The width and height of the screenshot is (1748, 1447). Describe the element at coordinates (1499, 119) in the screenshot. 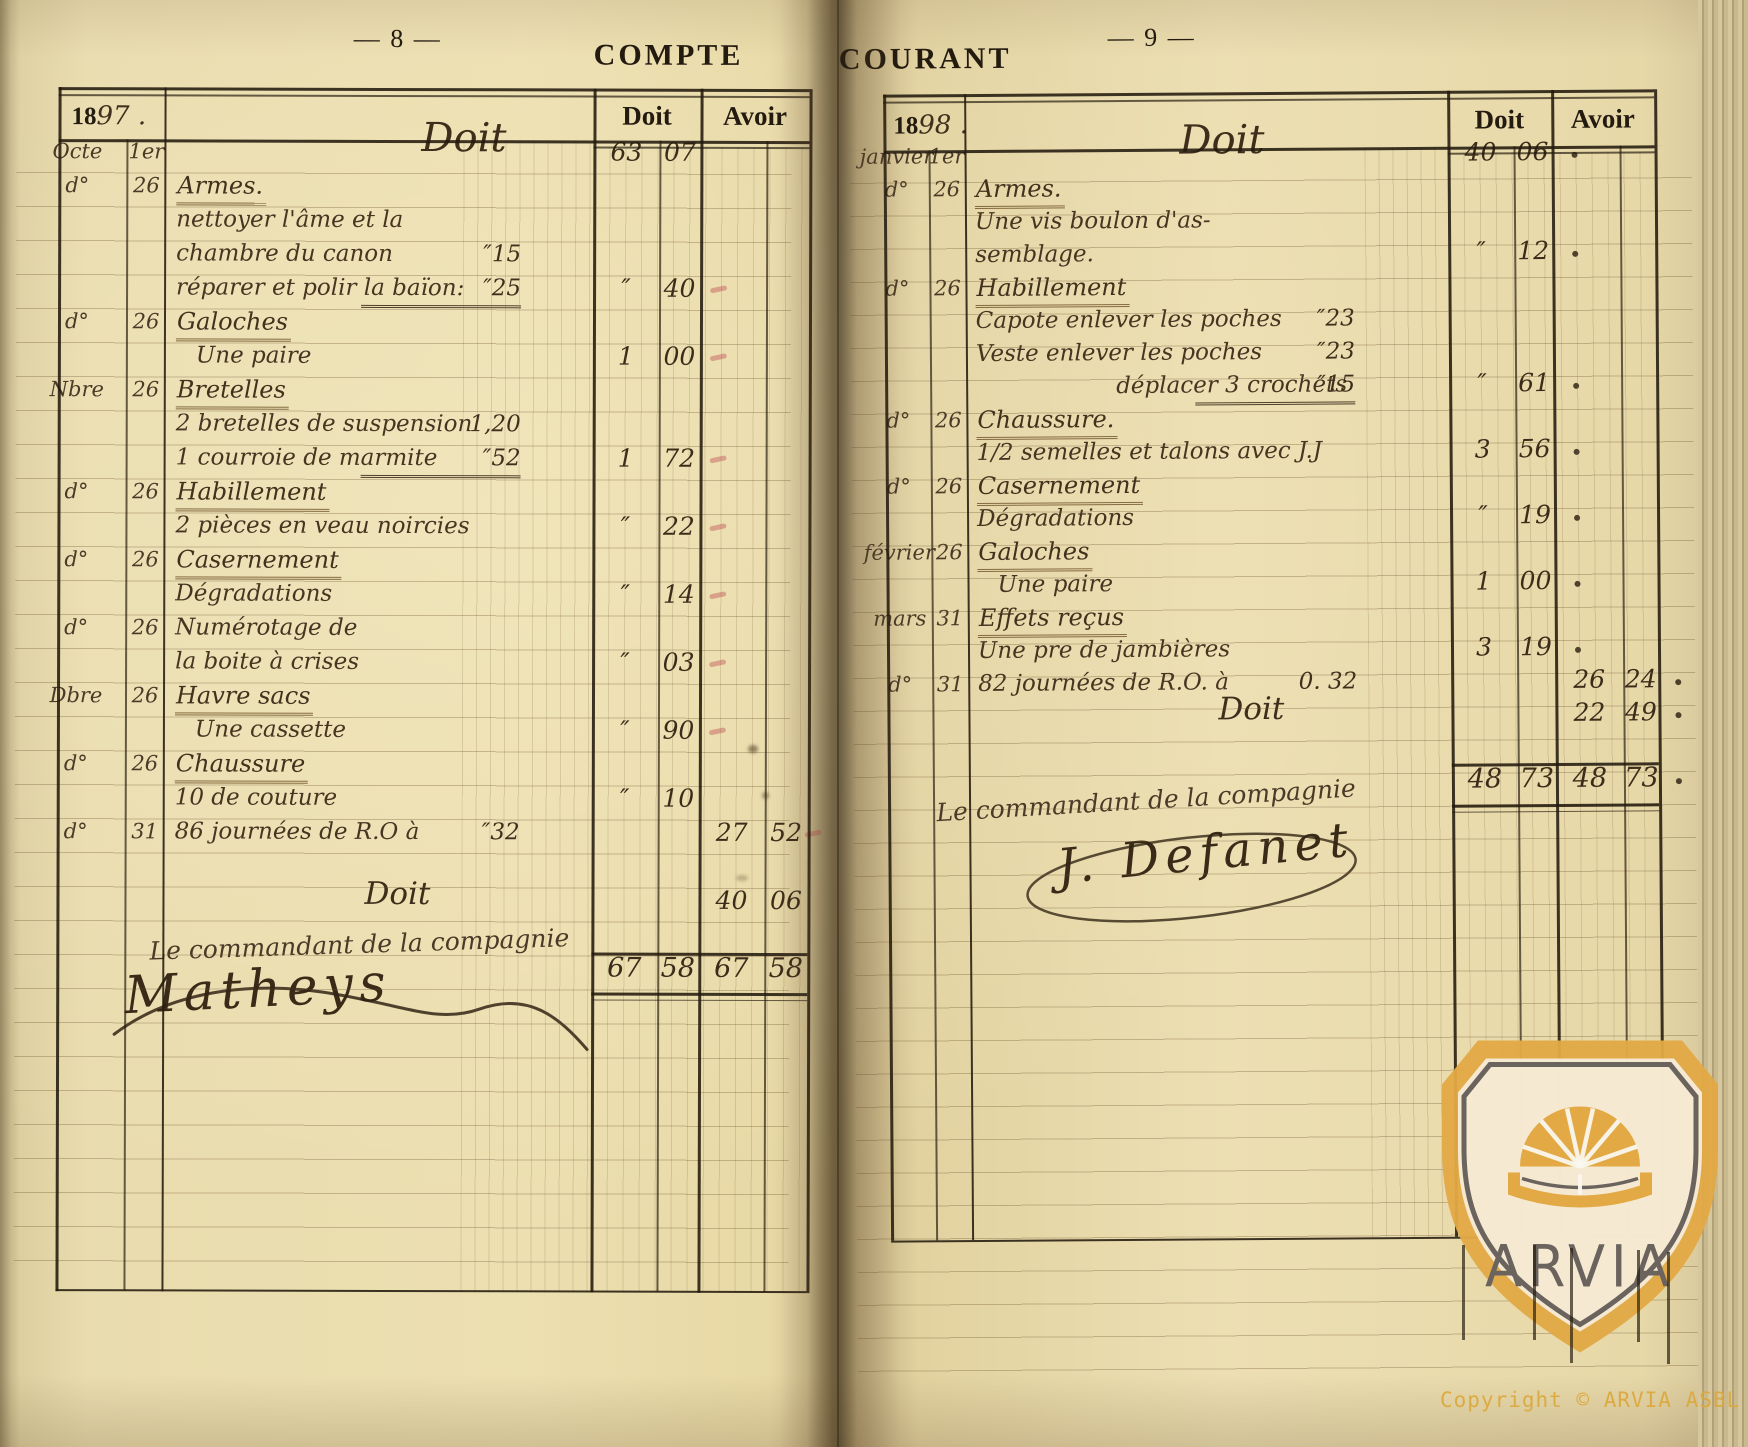

I see `doit-column-header: Doit` at that location.